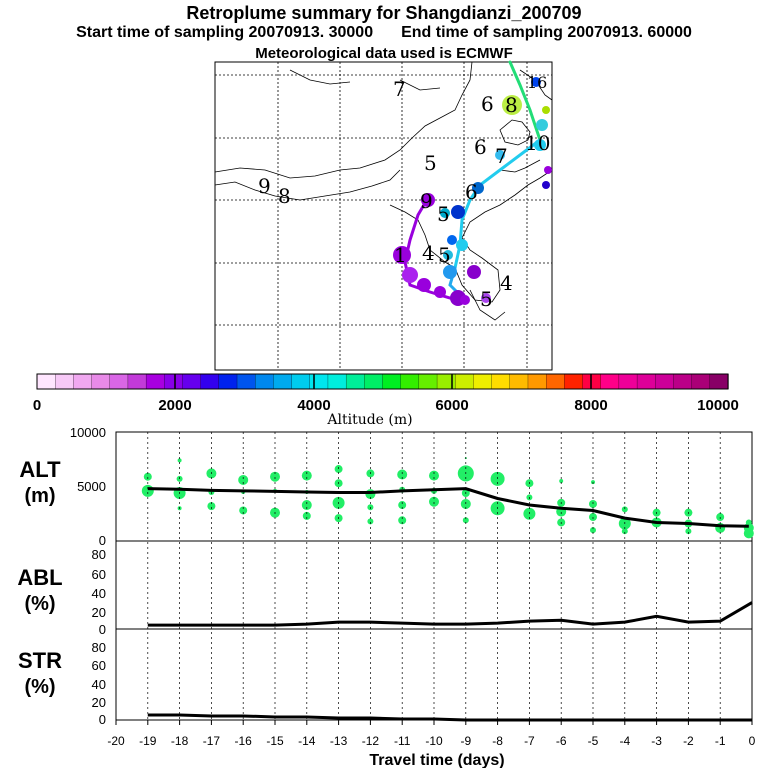 The image size is (768, 768). I want to click on str-ytick: 40, so click(99, 684).